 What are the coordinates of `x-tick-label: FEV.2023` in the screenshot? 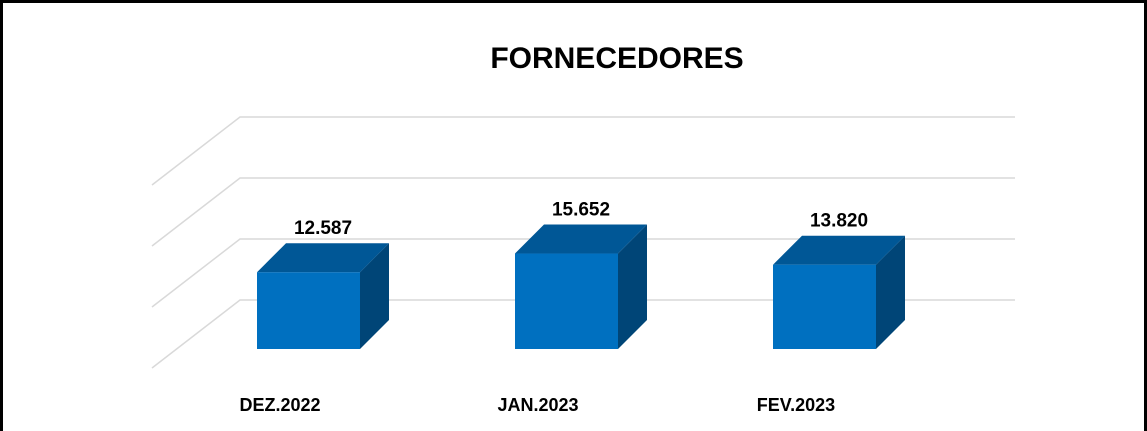 It's located at (796, 405).